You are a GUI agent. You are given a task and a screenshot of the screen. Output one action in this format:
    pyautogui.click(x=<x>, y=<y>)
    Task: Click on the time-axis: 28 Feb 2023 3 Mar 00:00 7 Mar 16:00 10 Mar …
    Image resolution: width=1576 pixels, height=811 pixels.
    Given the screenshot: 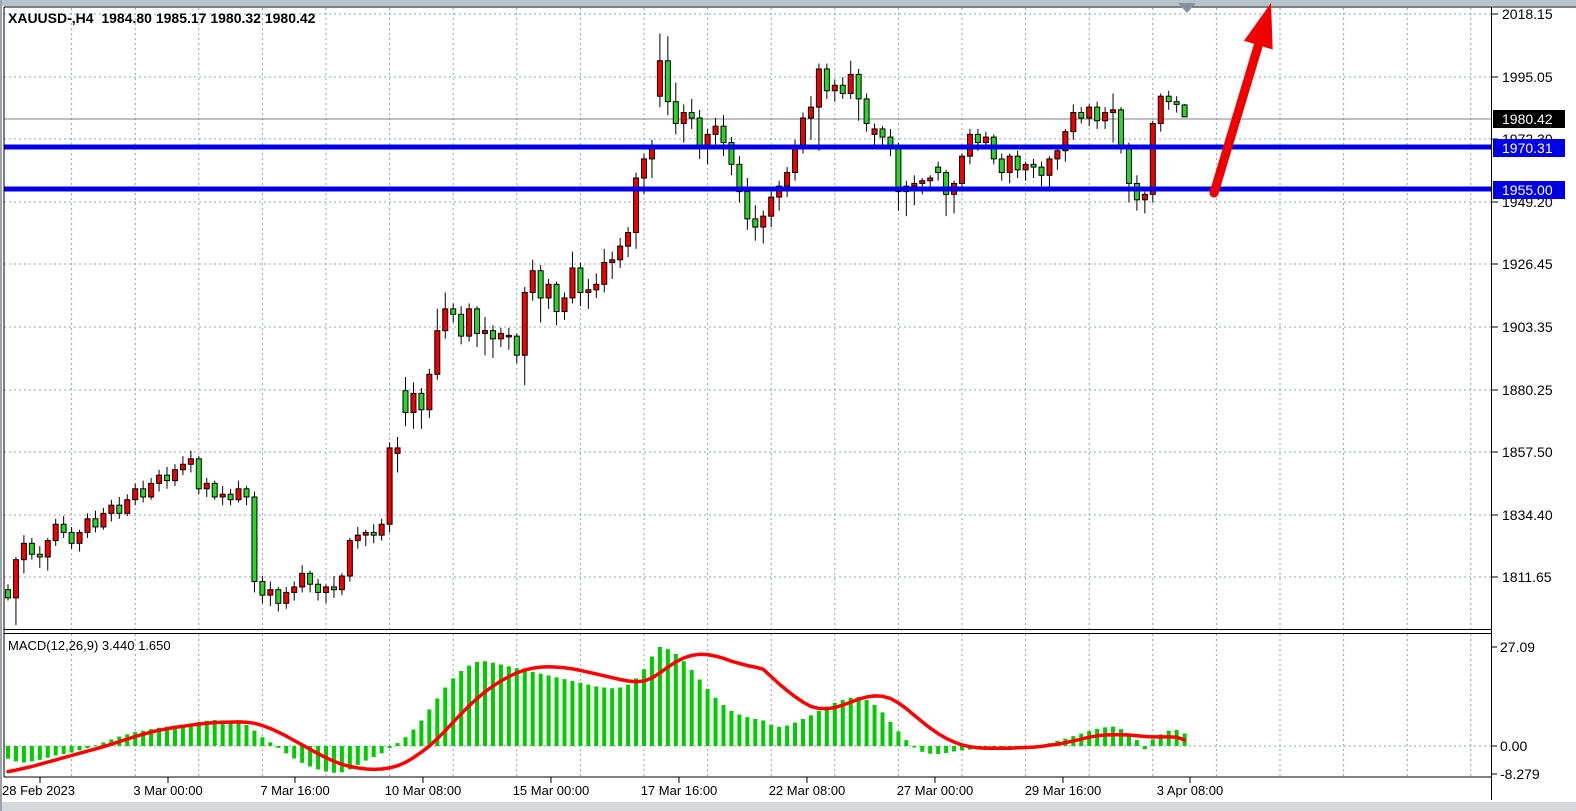 What is the action you would take?
    pyautogui.click(x=612, y=787)
    